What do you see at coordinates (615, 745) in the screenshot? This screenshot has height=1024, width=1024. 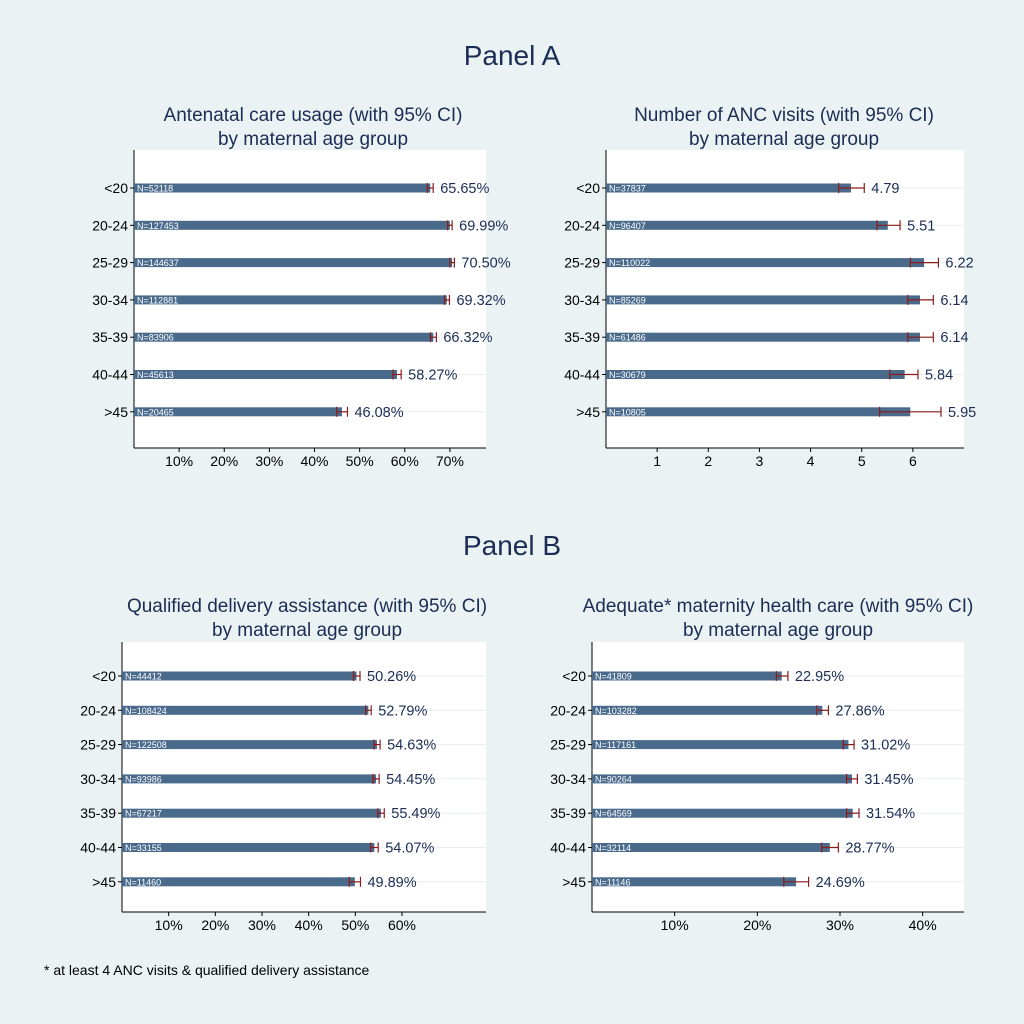 I see `bar-n-label: N=117161` at bounding box center [615, 745].